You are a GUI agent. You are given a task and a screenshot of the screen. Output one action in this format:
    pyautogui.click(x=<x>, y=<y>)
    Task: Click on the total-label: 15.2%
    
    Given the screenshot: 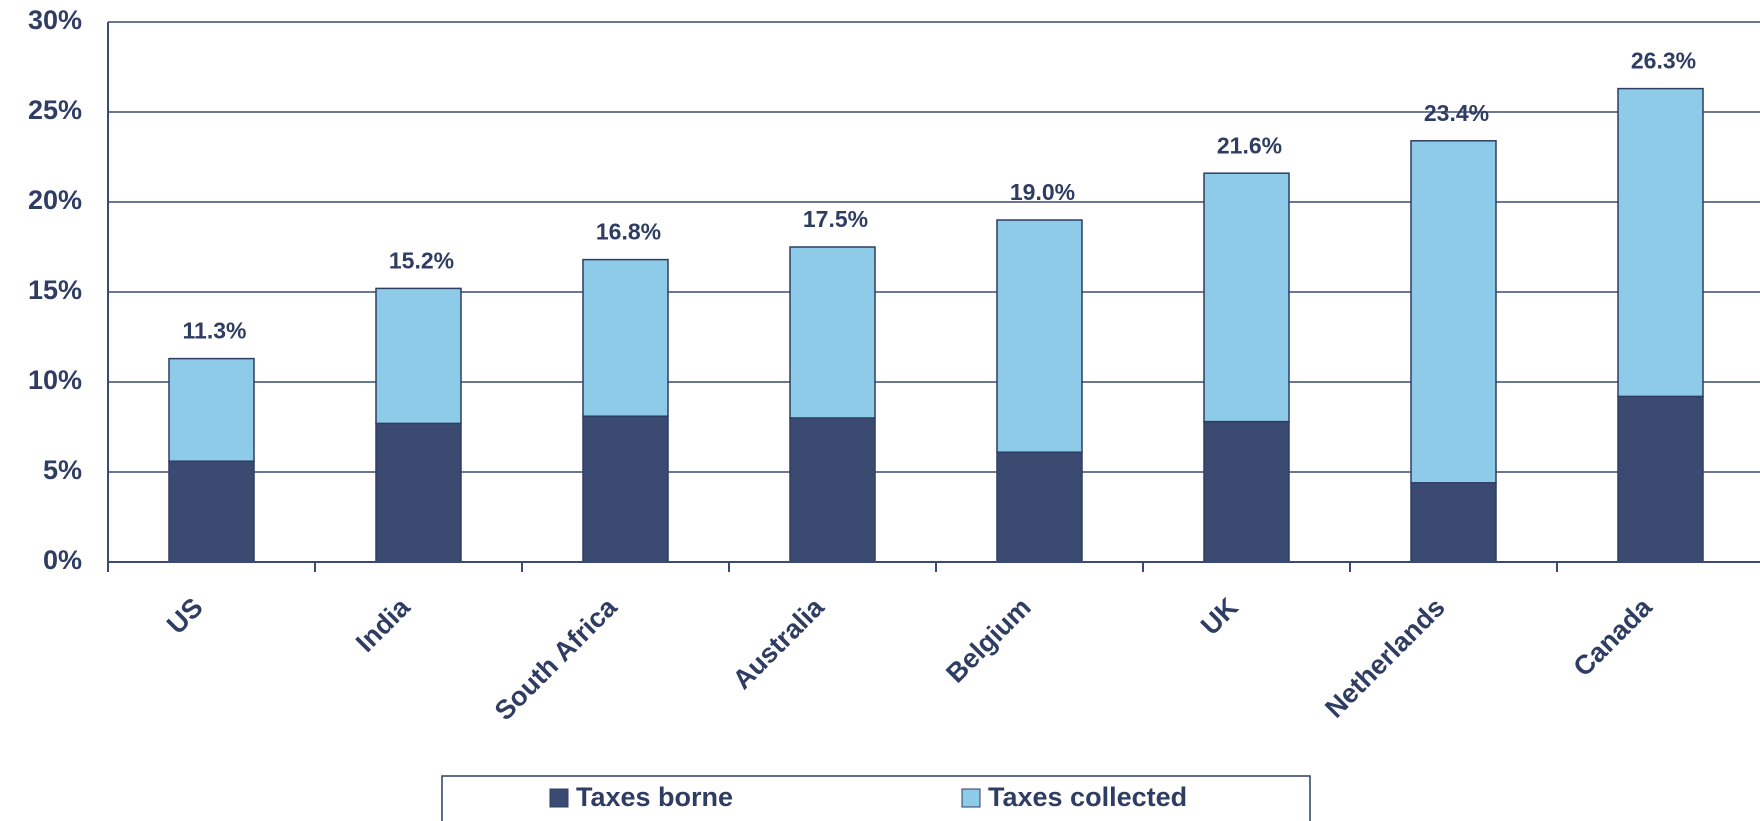 What is the action you would take?
    pyautogui.click(x=421, y=260)
    